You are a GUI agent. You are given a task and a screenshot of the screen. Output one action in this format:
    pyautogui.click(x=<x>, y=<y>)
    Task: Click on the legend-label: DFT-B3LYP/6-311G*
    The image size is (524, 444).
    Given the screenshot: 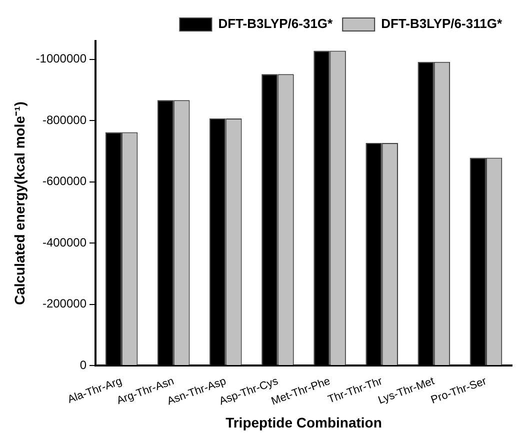 What is the action you would take?
    pyautogui.click(x=442, y=24)
    